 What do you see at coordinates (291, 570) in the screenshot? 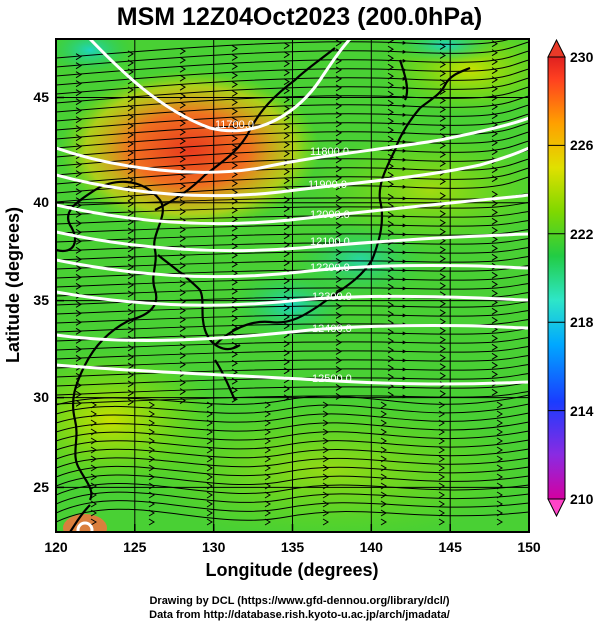
I see `x-axis-label: Longitude (degrees)` at bounding box center [291, 570].